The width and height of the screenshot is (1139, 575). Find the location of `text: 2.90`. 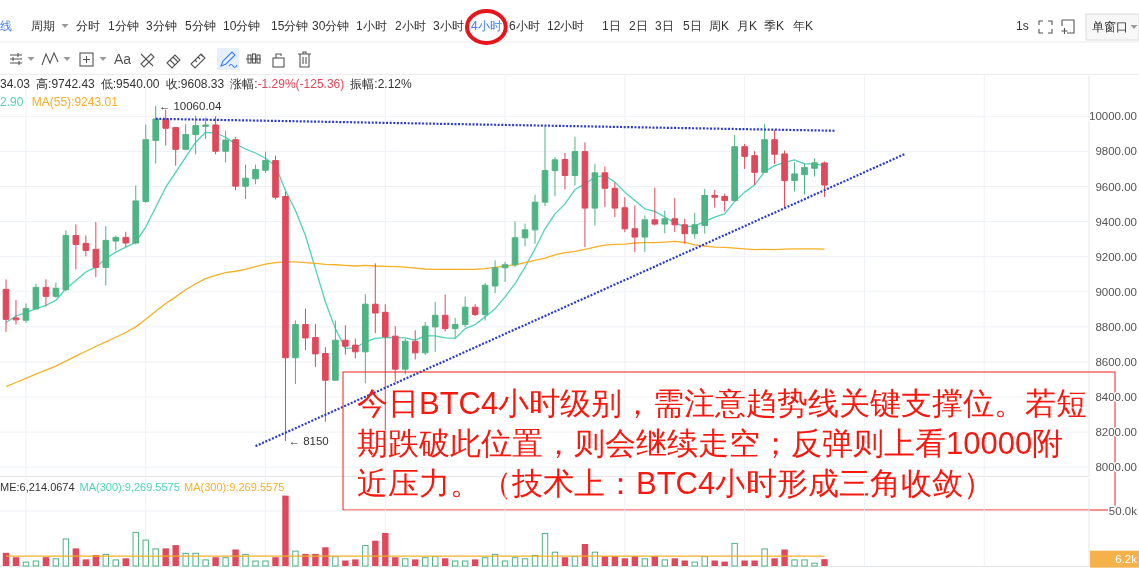

text: 2.90 is located at coordinates (12, 102).